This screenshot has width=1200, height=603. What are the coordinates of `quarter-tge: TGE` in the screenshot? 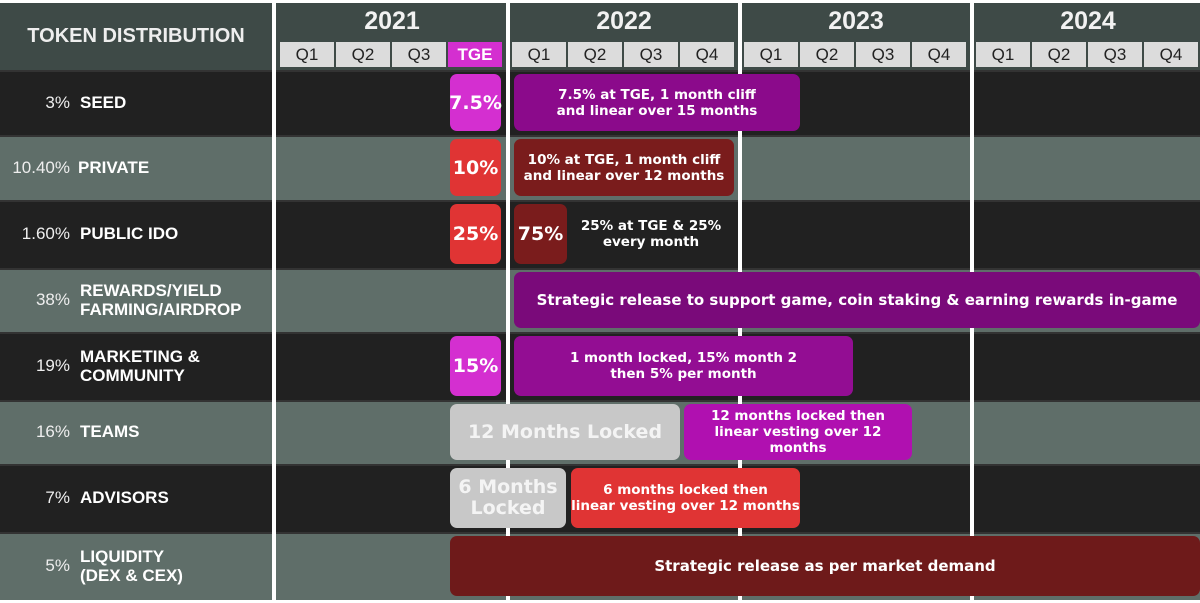 It's located at (476, 54).